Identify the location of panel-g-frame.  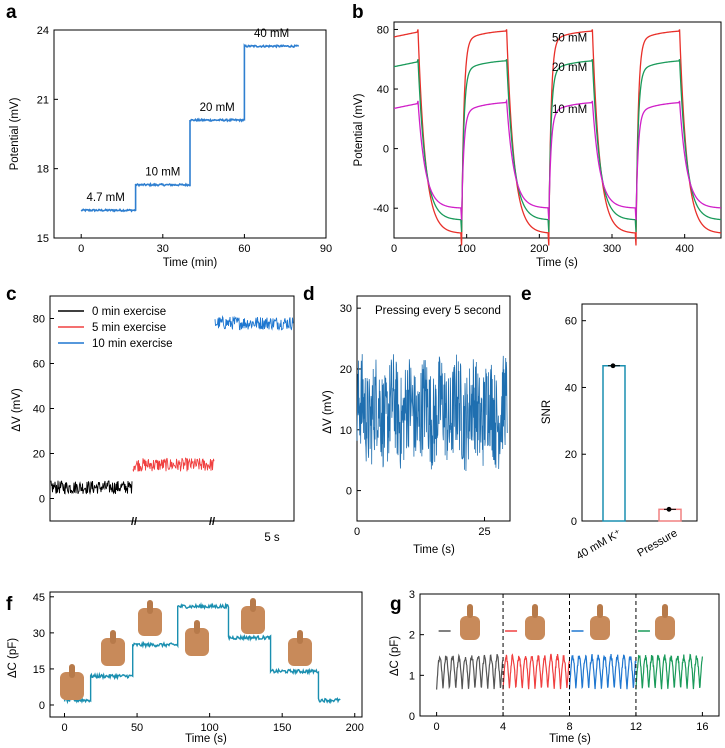
(569, 655).